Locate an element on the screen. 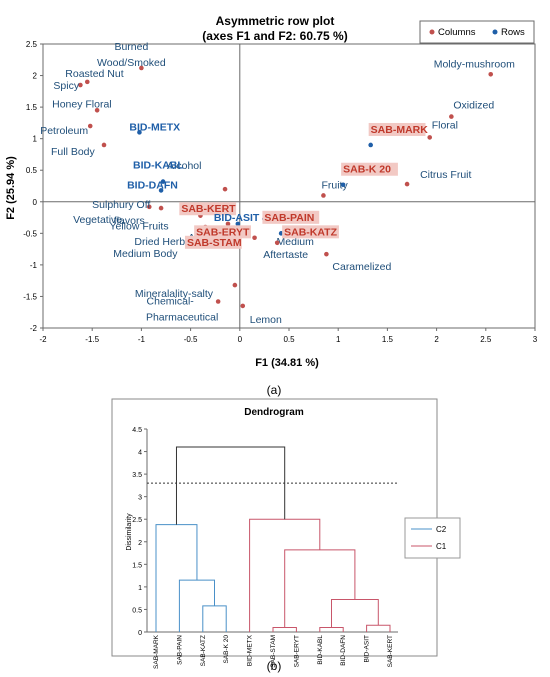  column-label-citrus-fruit: Citrus Fruit is located at coordinates (445, 175).